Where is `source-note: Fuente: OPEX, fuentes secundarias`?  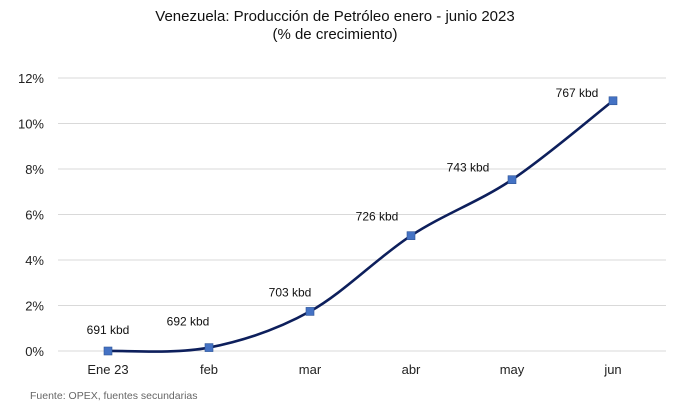 source-note: Fuente: OPEX, fuentes secundarias is located at coordinates (114, 396).